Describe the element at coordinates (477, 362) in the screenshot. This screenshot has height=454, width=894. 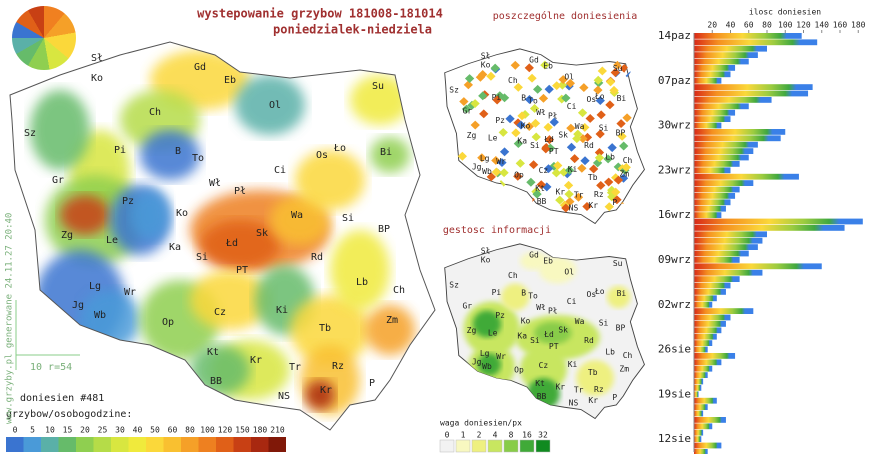
I see `city-label: Jg` at that location.